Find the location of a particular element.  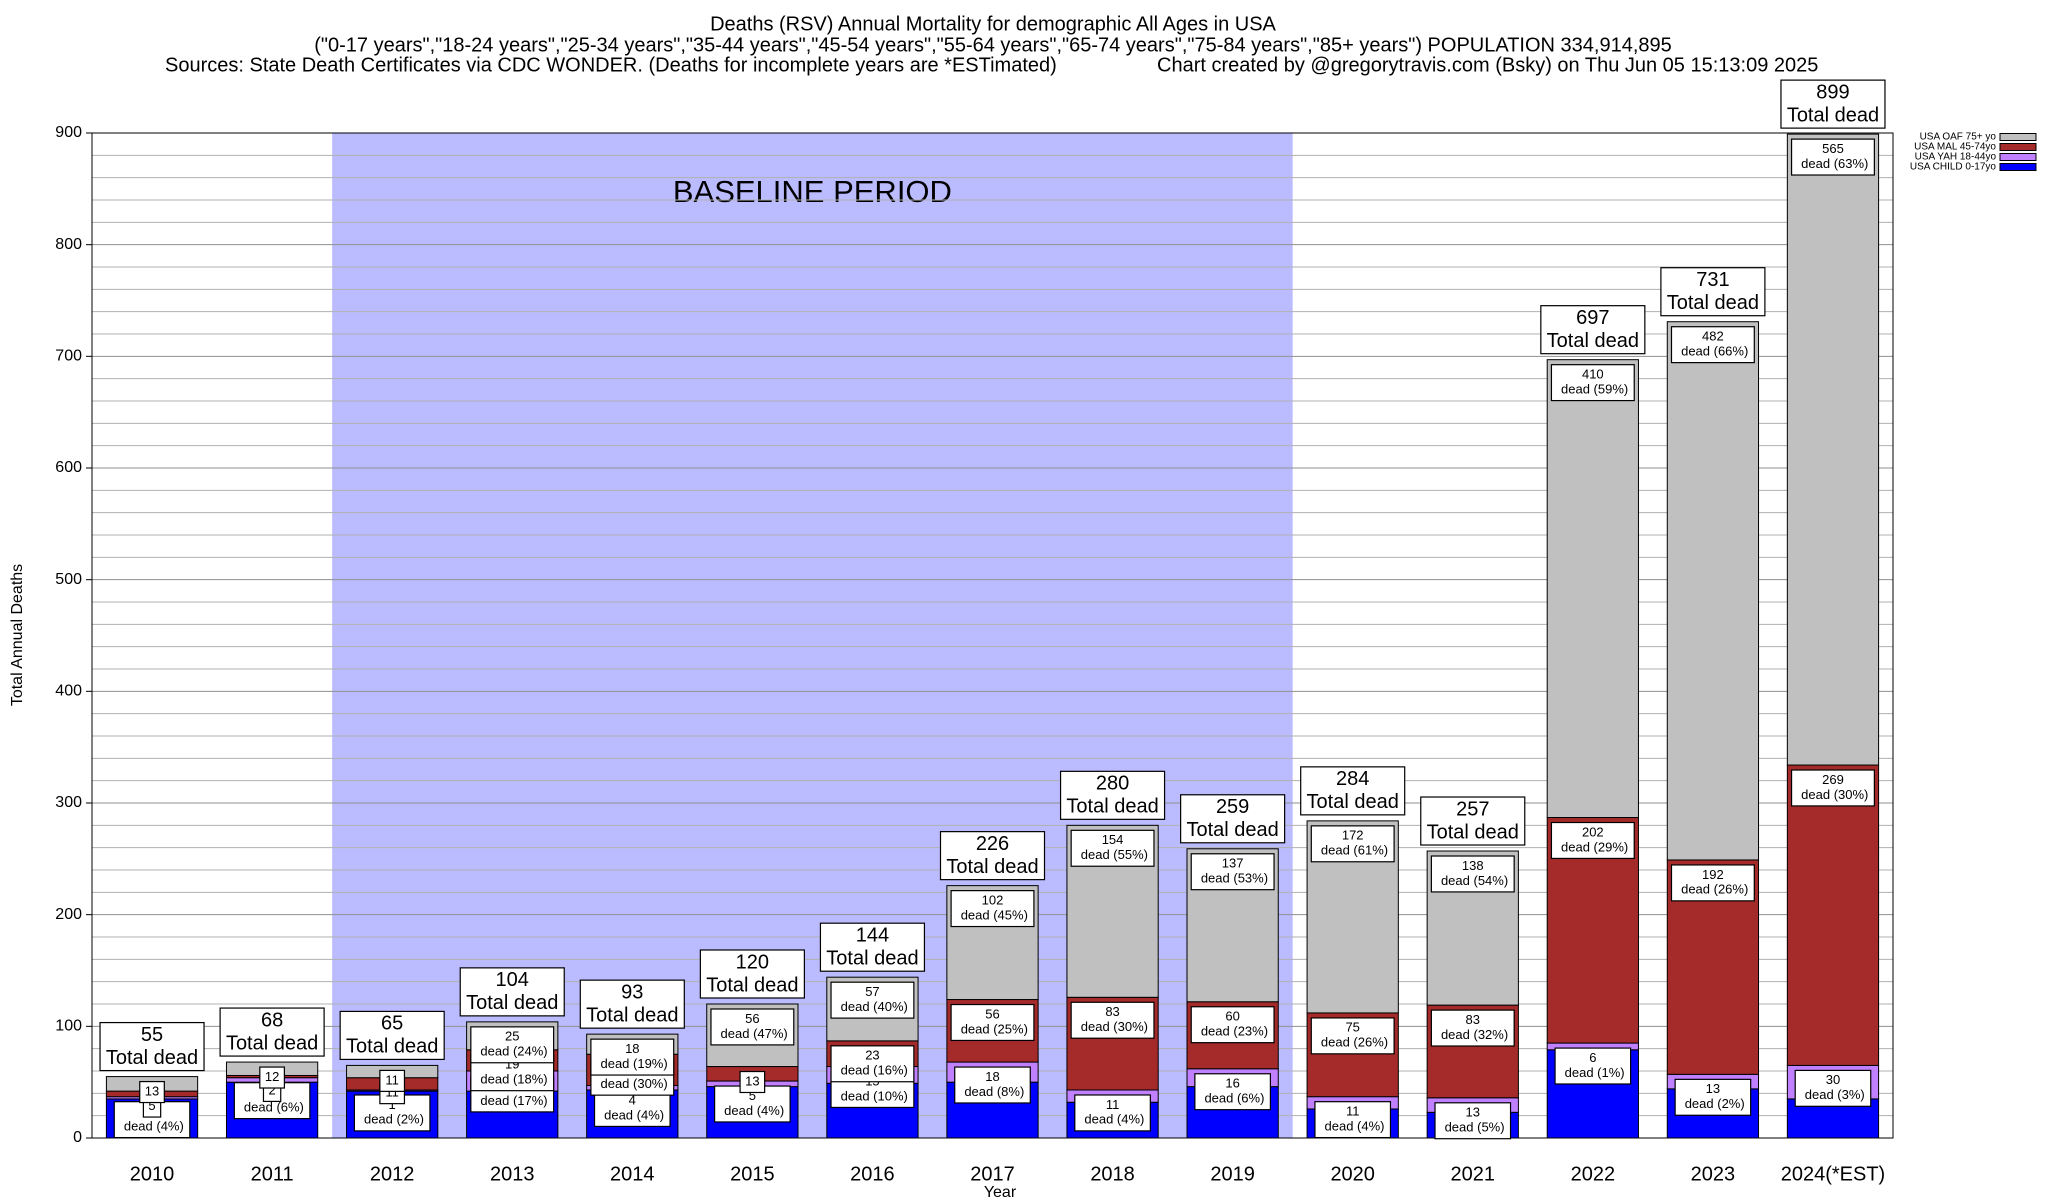

segment-label-group: 565 dead (63%) is located at coordinates (1832, 157).